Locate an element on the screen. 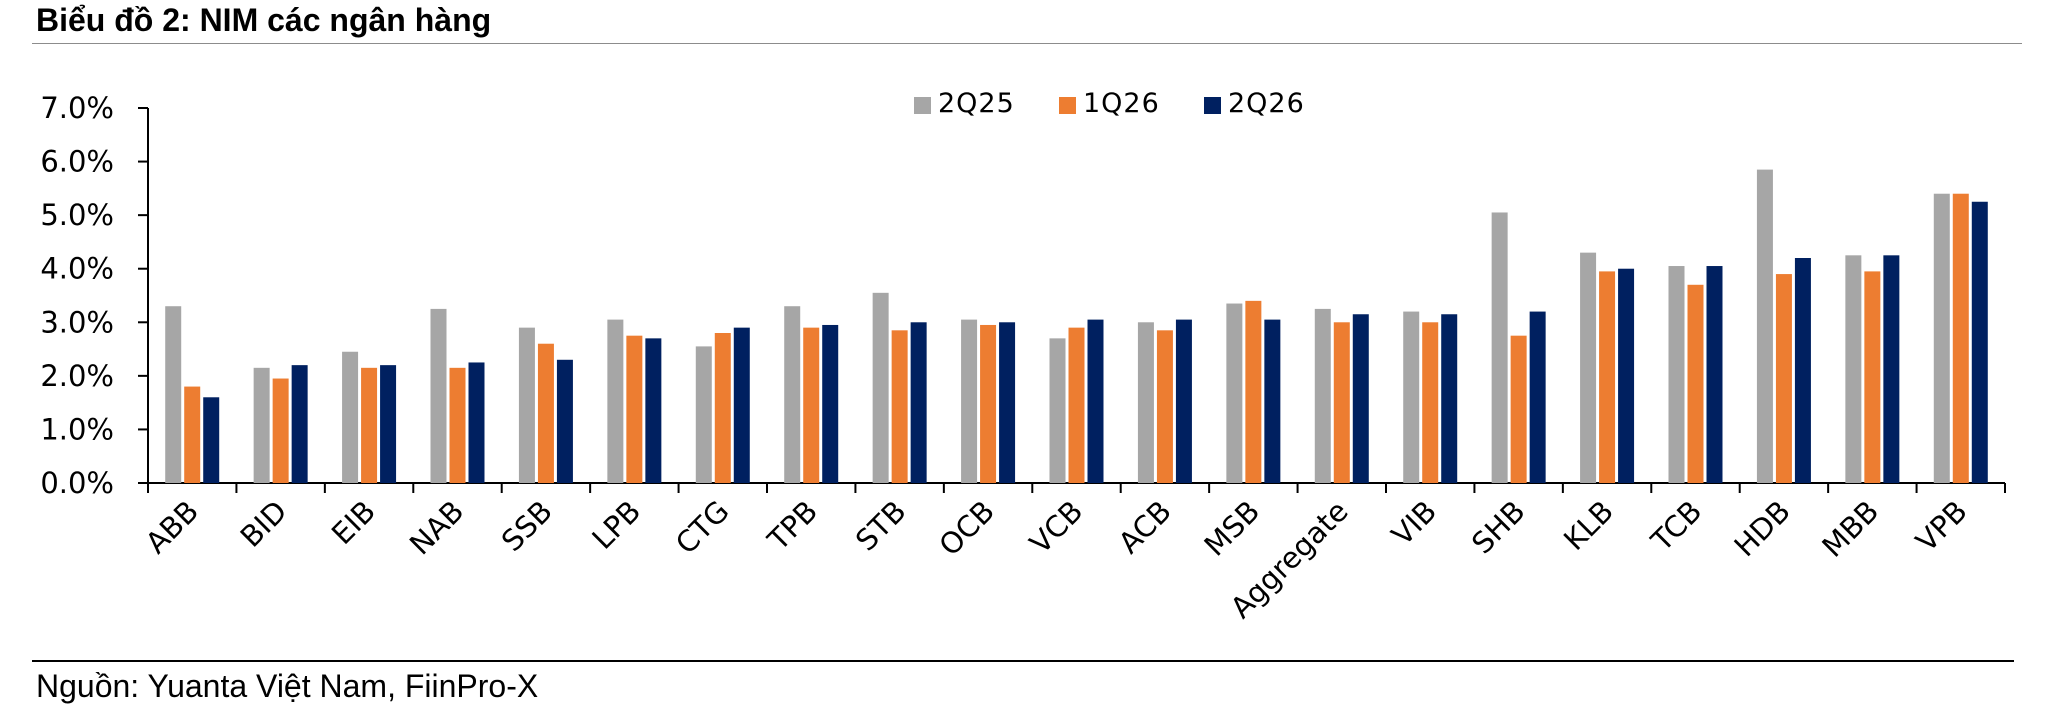 The width and height of the screenshot is (2048, 720). y-tick-label: 0.0% is located at coordinates (77, 483).